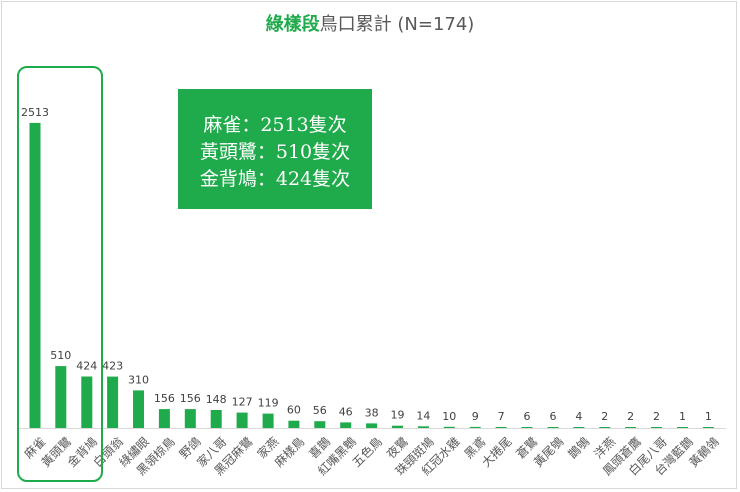  What do you see at coordinates (268, 403) in the screenshot?
I see `value-label-9: 119` at bounding box center [268, 403].